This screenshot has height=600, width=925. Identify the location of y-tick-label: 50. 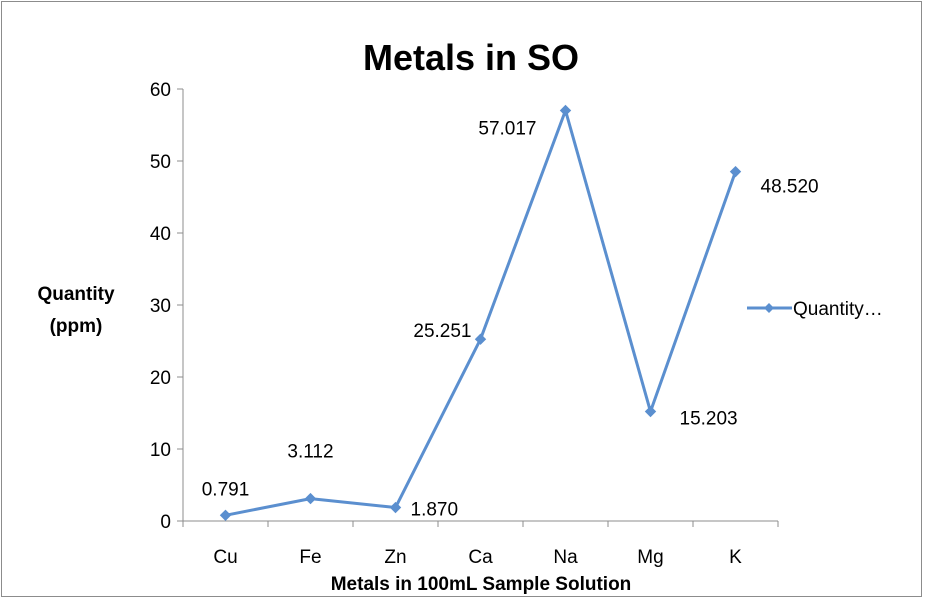
(160, 162).